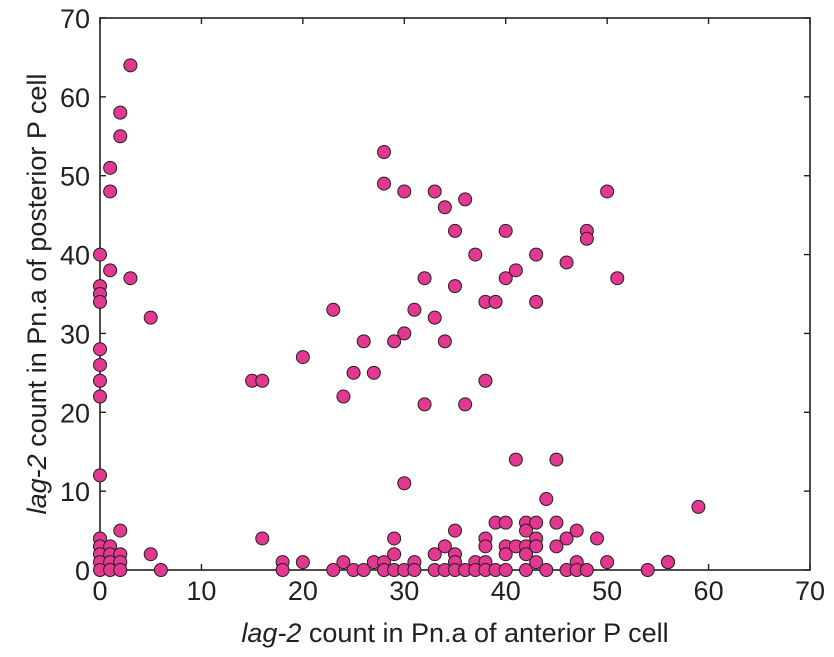  What do you see at coordinates (75, 334) in the screenshot?
I see `y-tick-label: 30` at bounding box center [75, 334].